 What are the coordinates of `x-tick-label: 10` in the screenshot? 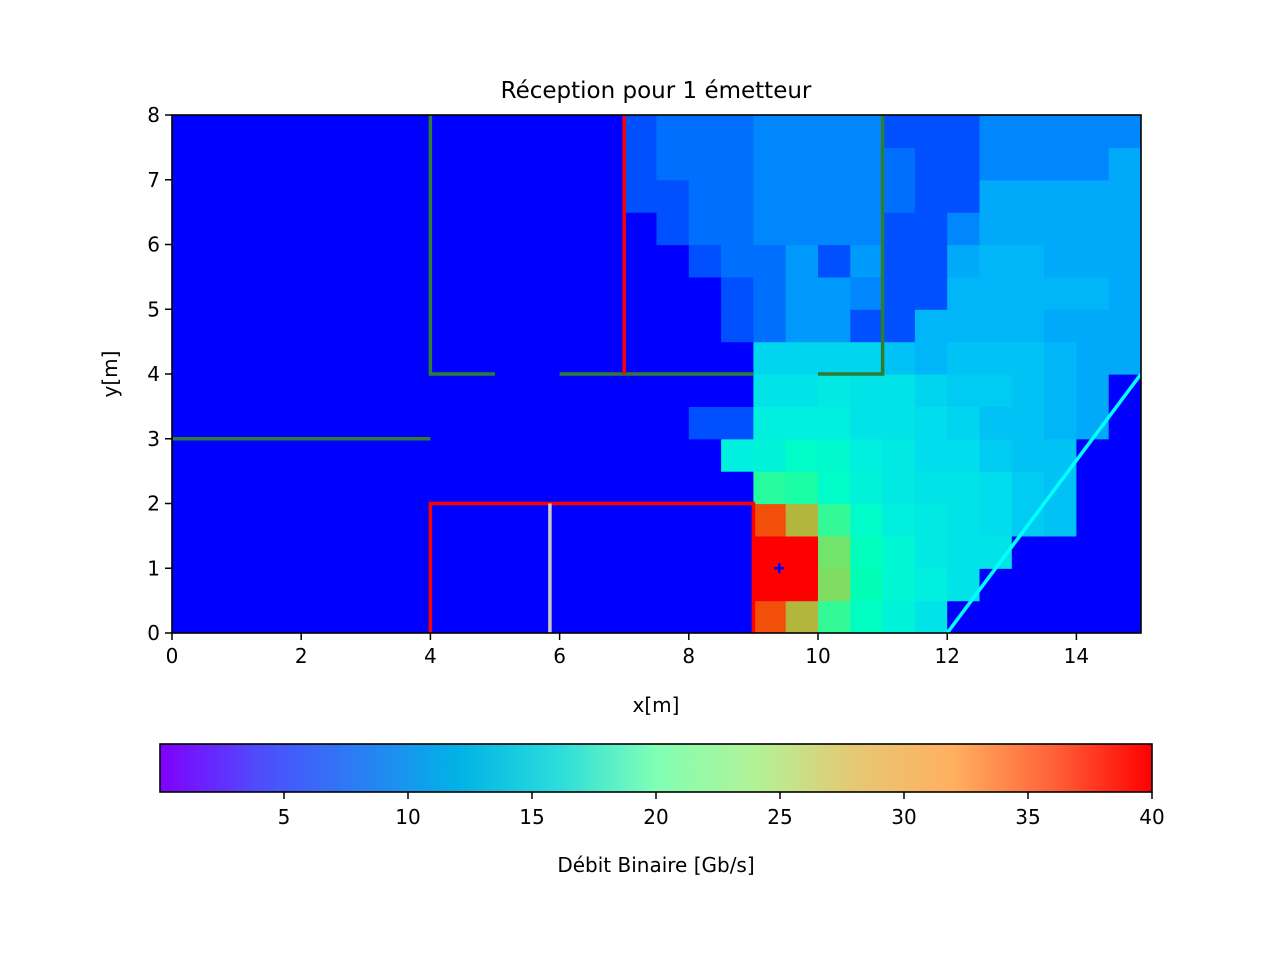 It's located at (817, 656).